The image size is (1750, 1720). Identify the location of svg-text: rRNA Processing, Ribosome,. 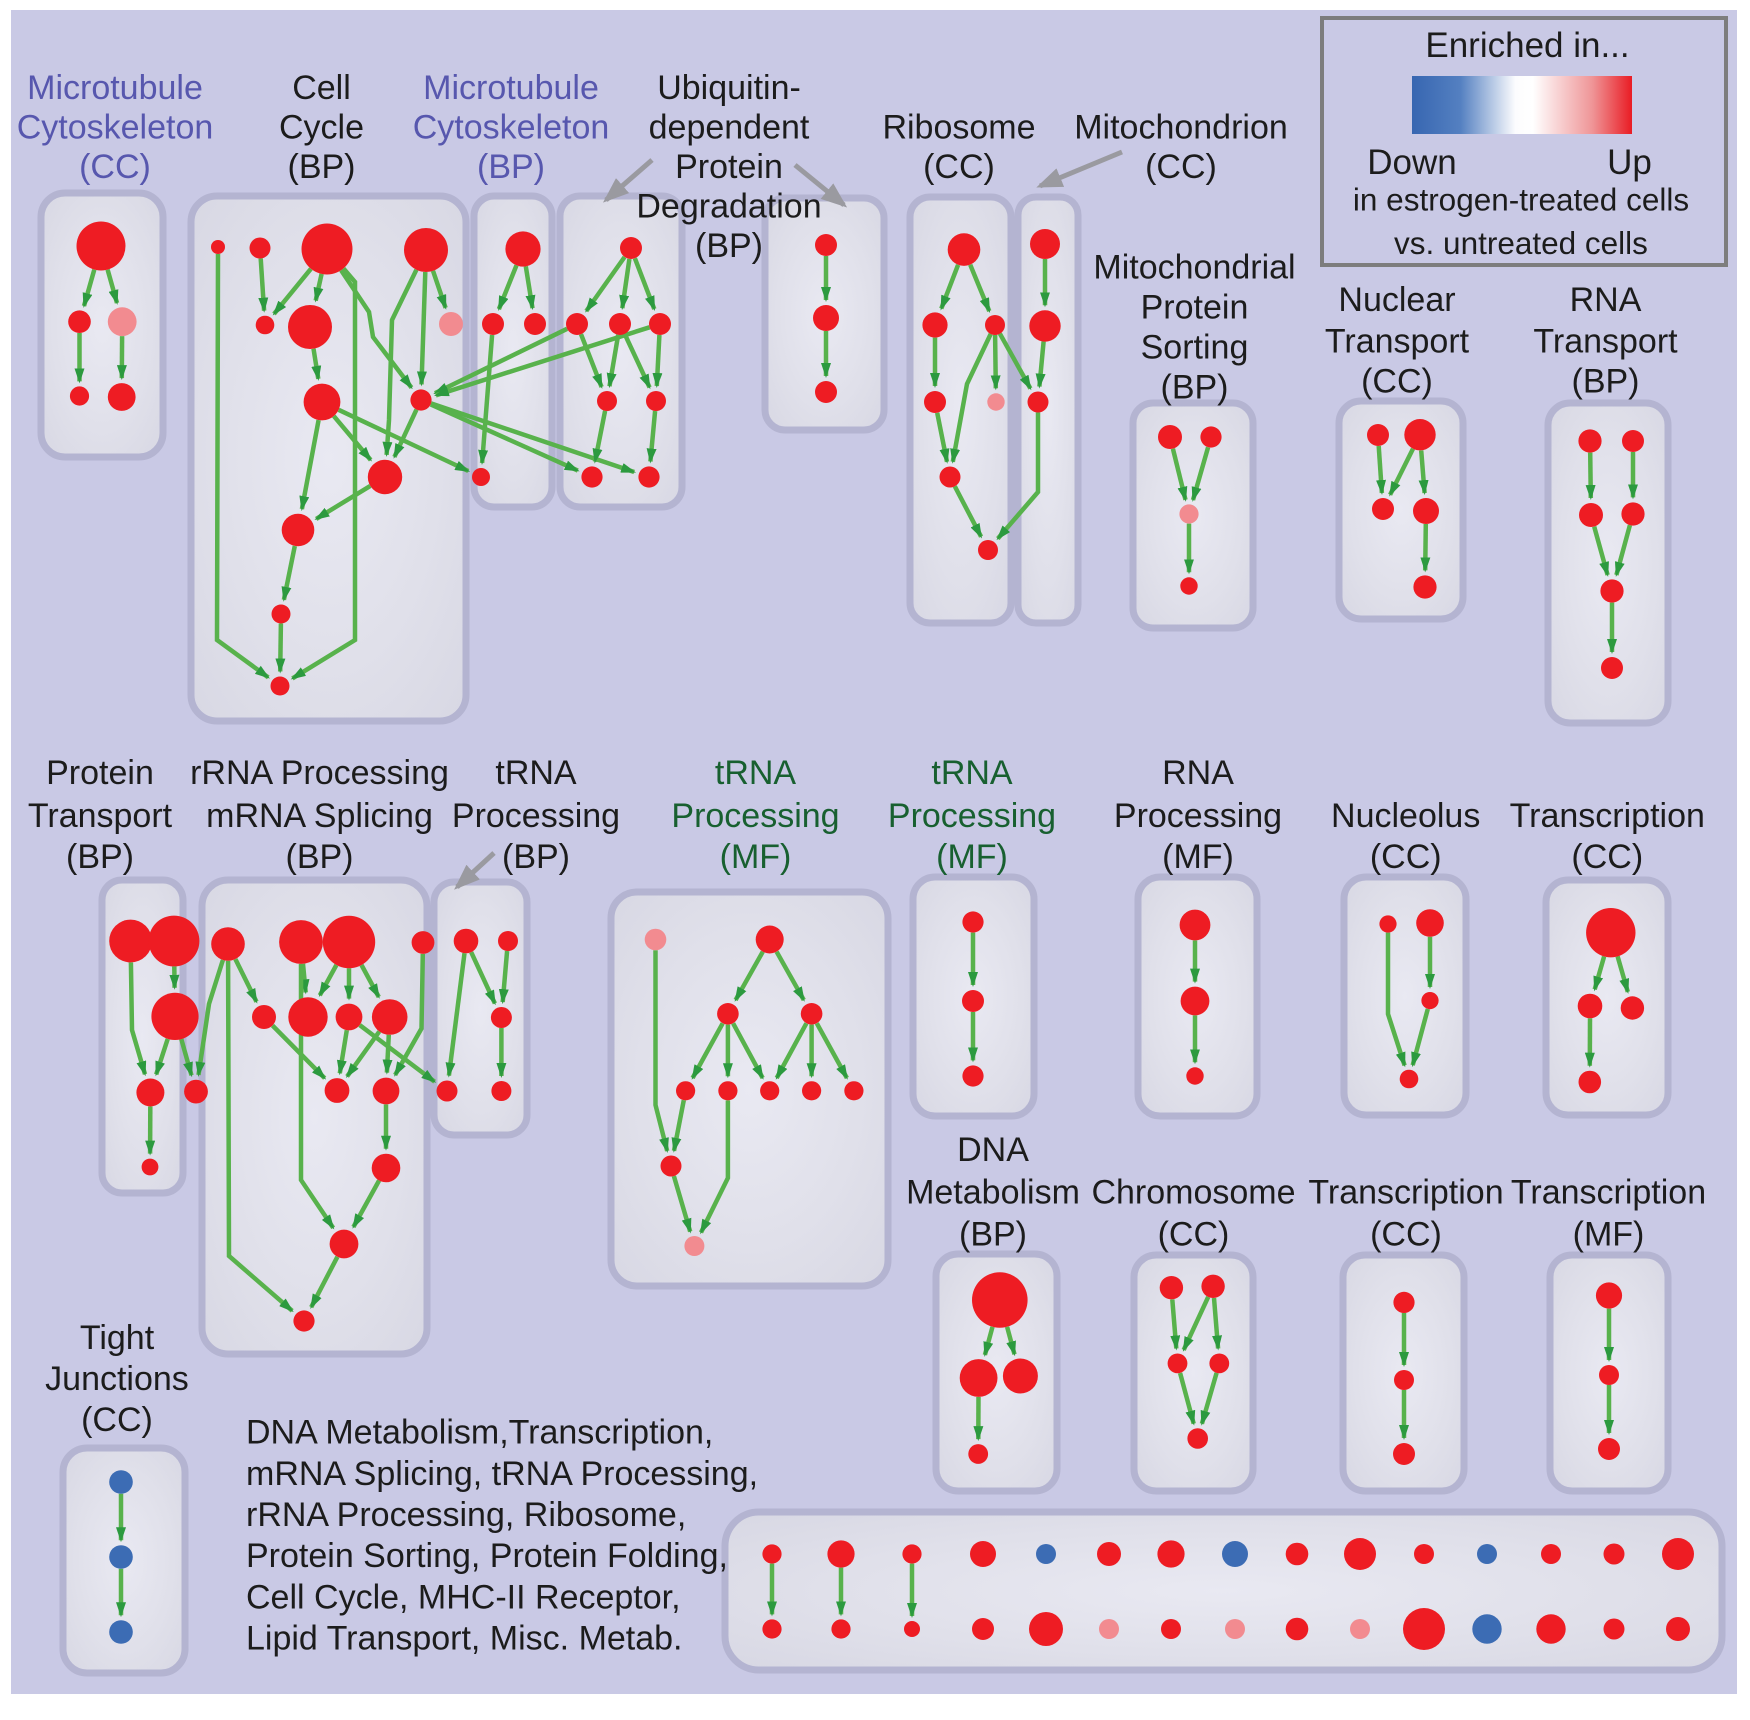
(466, 1515).